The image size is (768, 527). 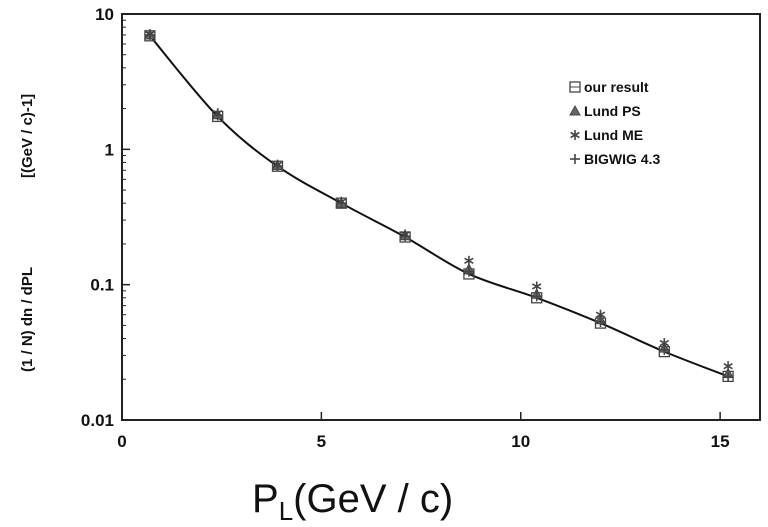 I want to click on marker-triangle, so click(x=575, y=110).